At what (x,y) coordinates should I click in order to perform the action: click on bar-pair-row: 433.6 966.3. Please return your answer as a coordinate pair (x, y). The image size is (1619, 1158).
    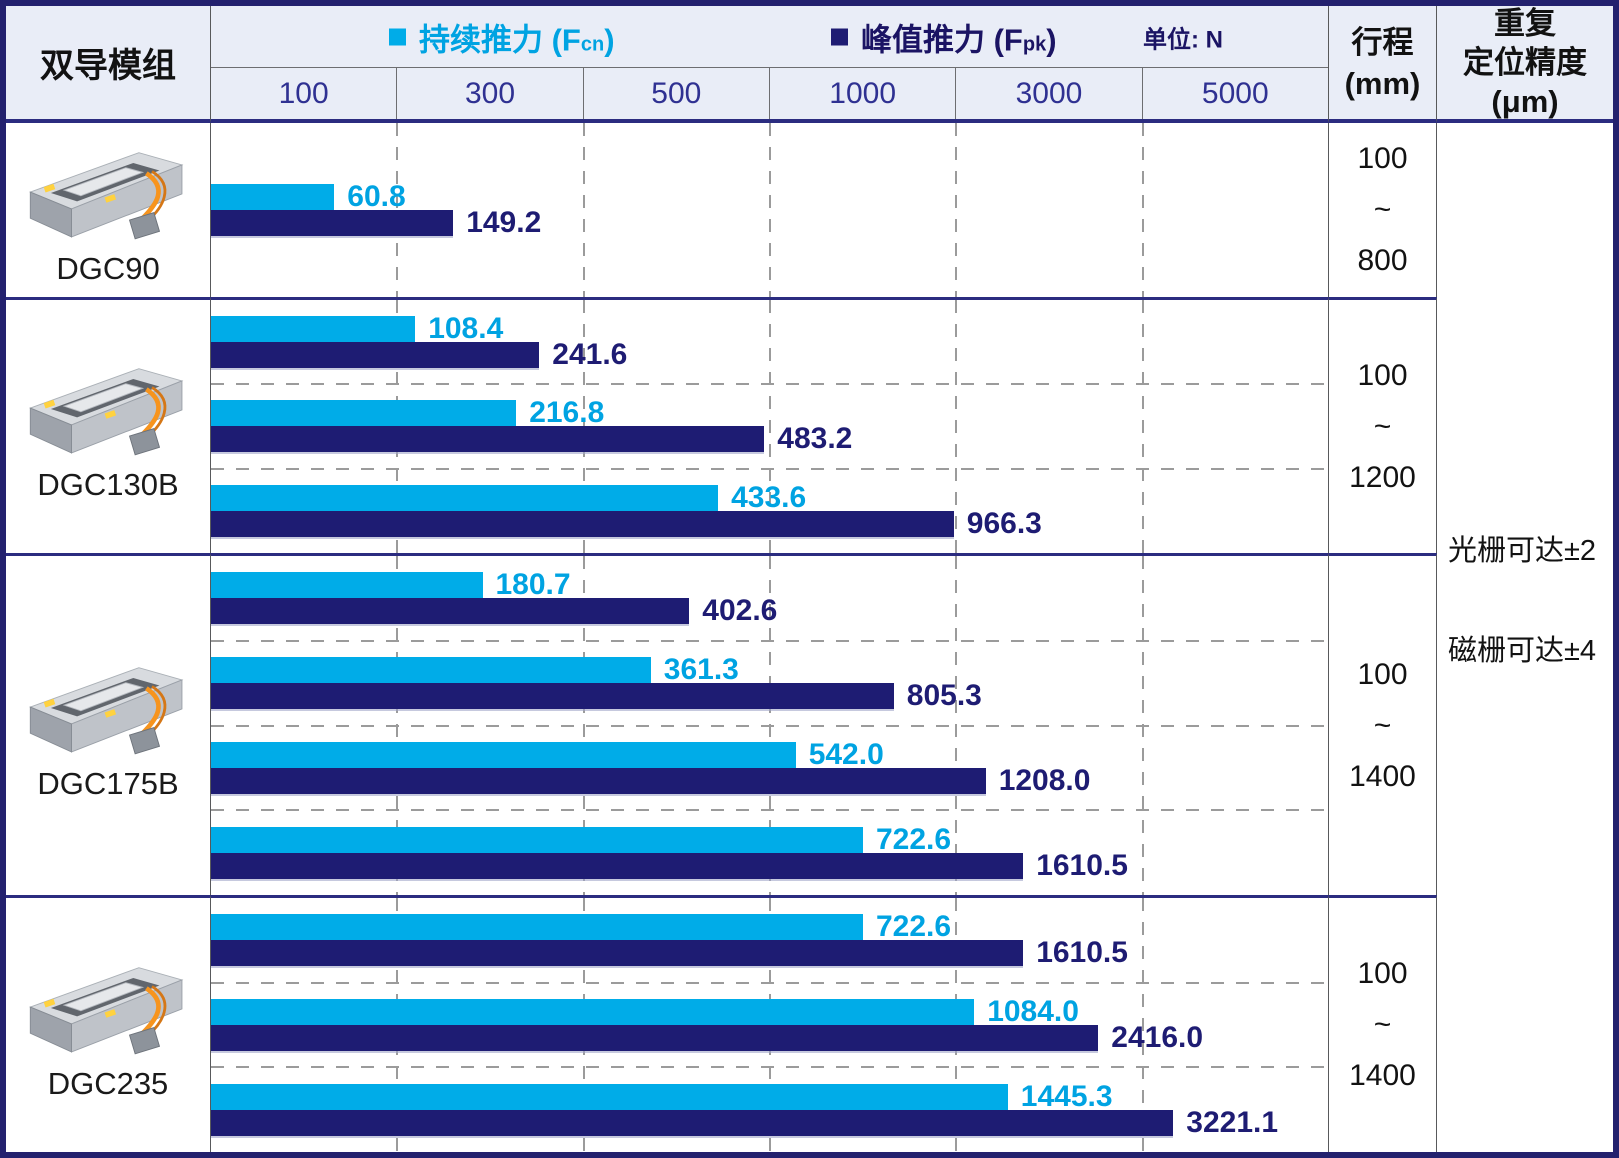
    Looking at the image, I should click on (769, 510).